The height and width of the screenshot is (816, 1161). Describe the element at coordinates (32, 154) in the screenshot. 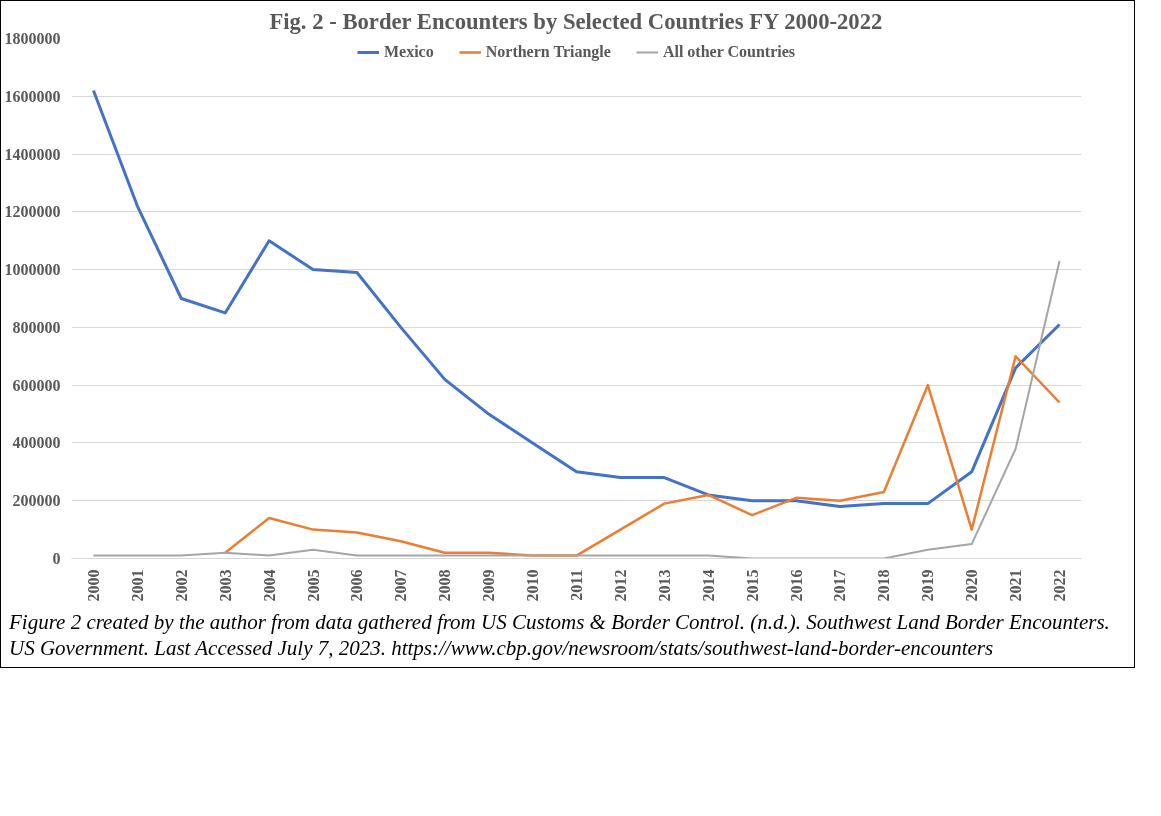

I see `y-tick-label: 1400000` at that location.